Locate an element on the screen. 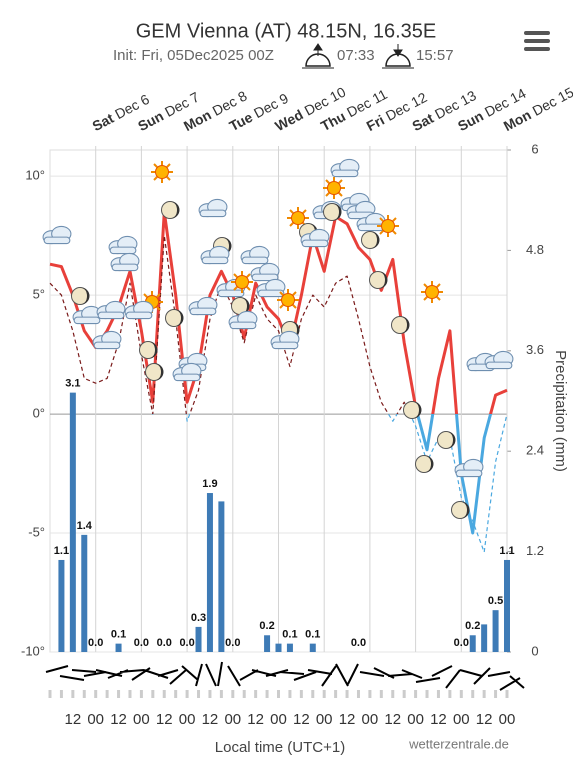 This screenshot has width=573, height=768. y-tick-label: -10° is located at coordinates (33, 650).